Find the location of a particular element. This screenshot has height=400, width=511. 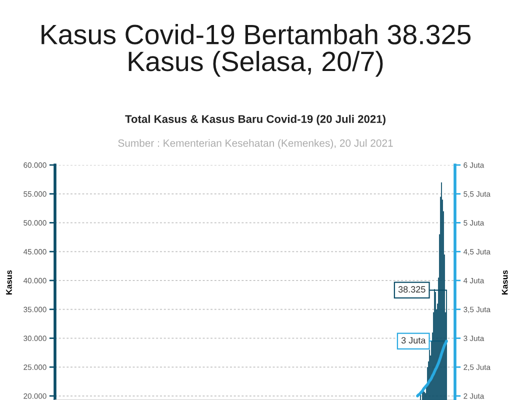

data-label: 38.325 is located at coordinates (412, 289).